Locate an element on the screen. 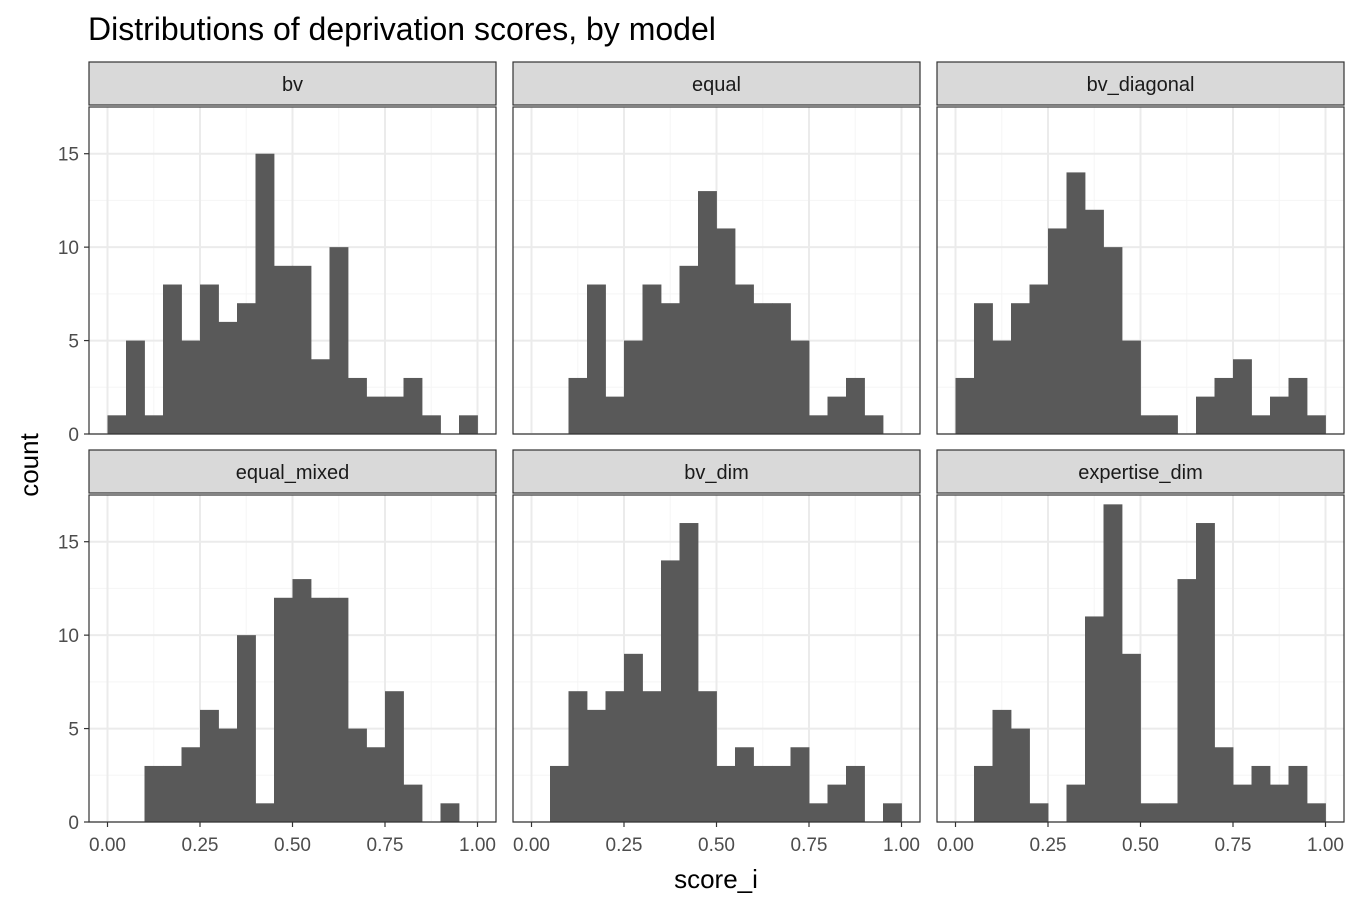 The image size is (1360, 907). y-axis-title-group: count is located at coordinates (29, 464).